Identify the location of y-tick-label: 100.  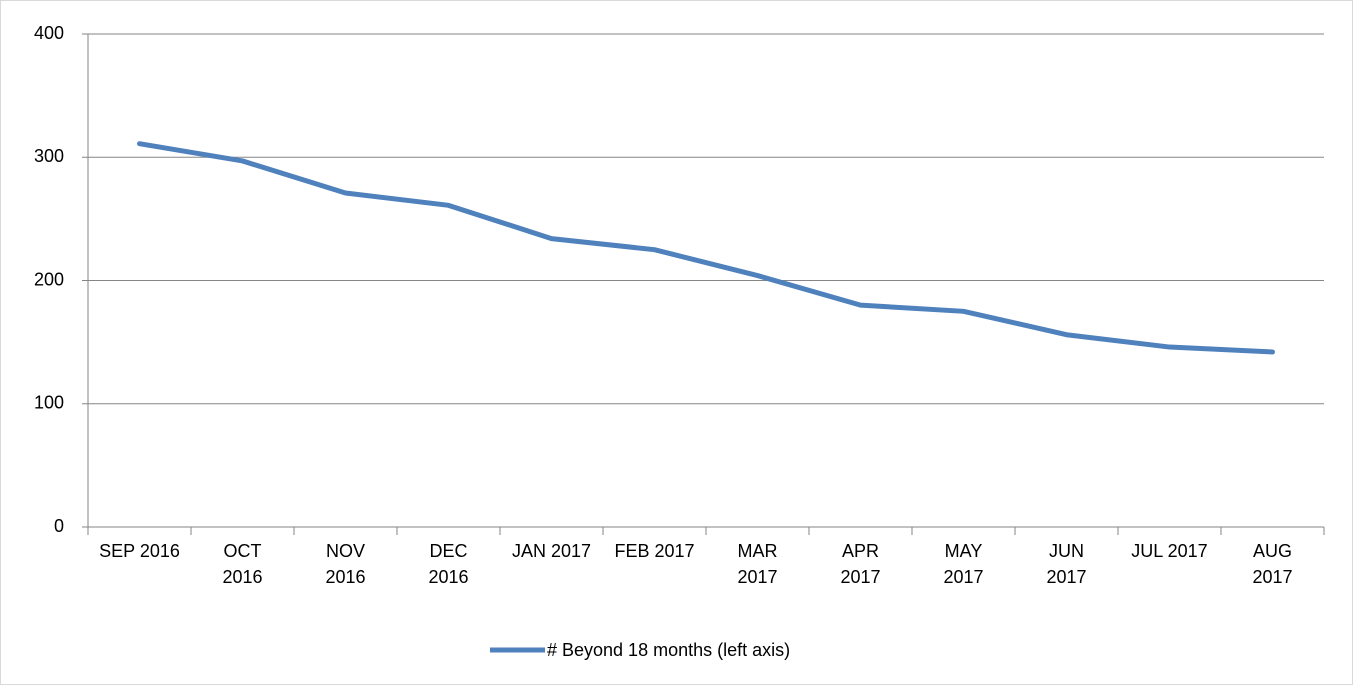
(49, 403).